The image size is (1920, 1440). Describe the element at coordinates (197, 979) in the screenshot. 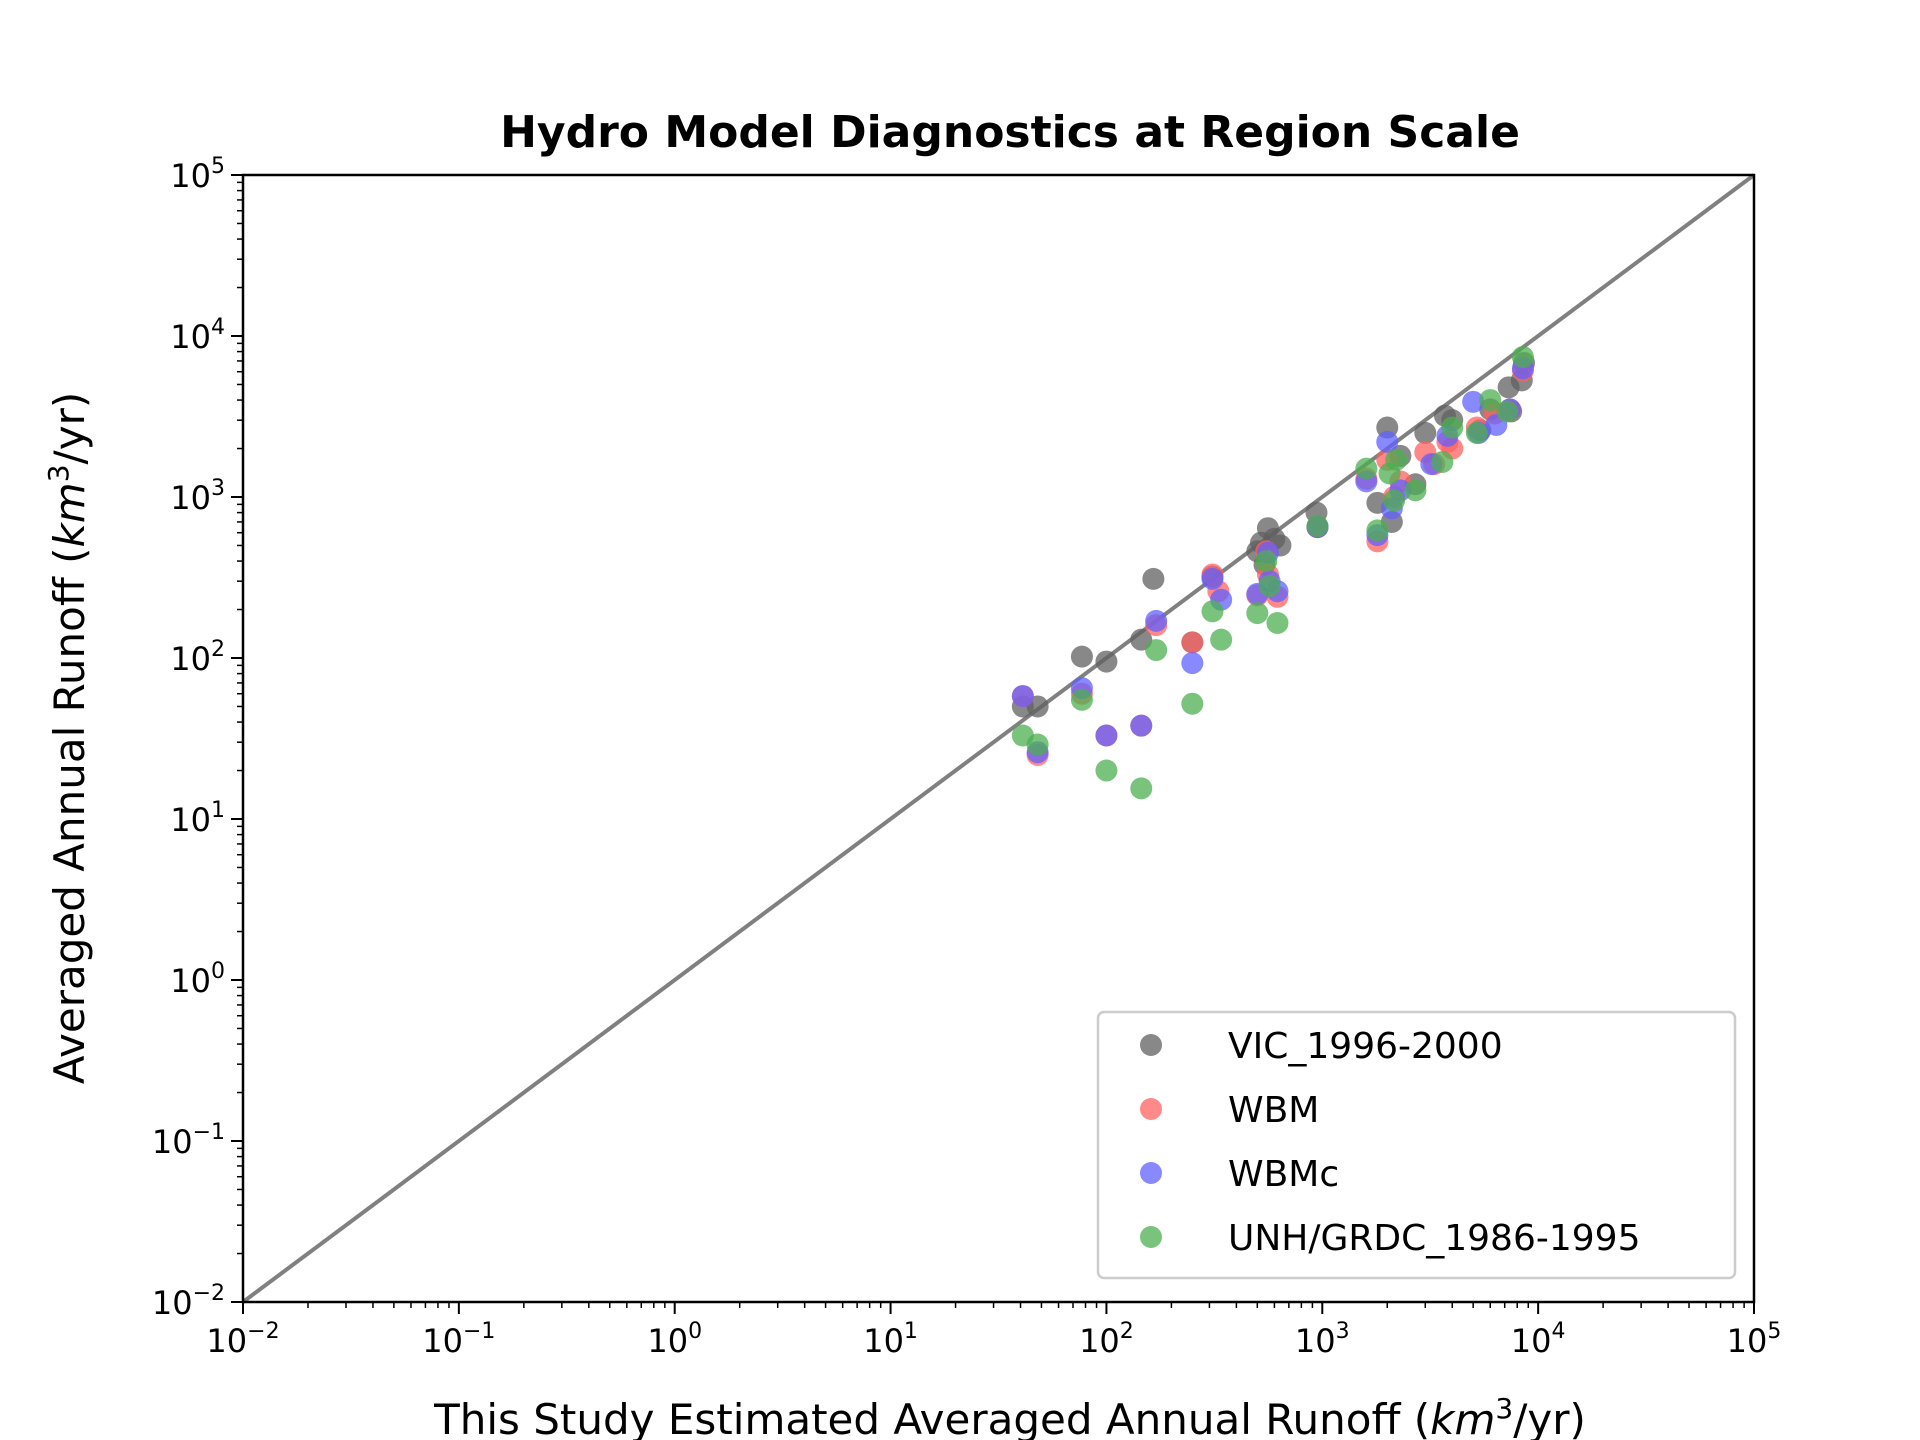

I see `y-tick-label: 10⁰` at that location.